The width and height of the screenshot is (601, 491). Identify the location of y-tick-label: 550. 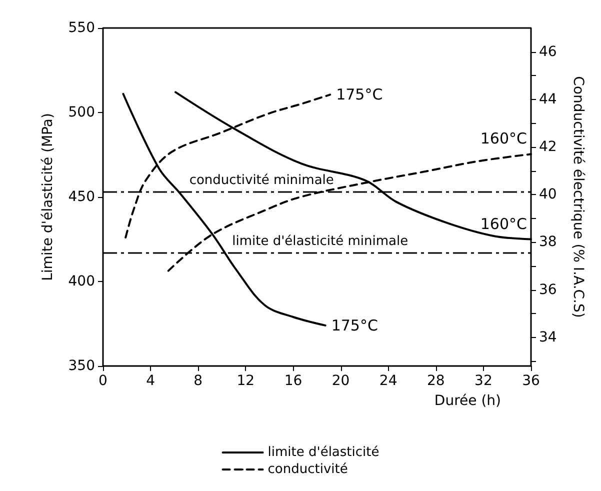
(81, 28).